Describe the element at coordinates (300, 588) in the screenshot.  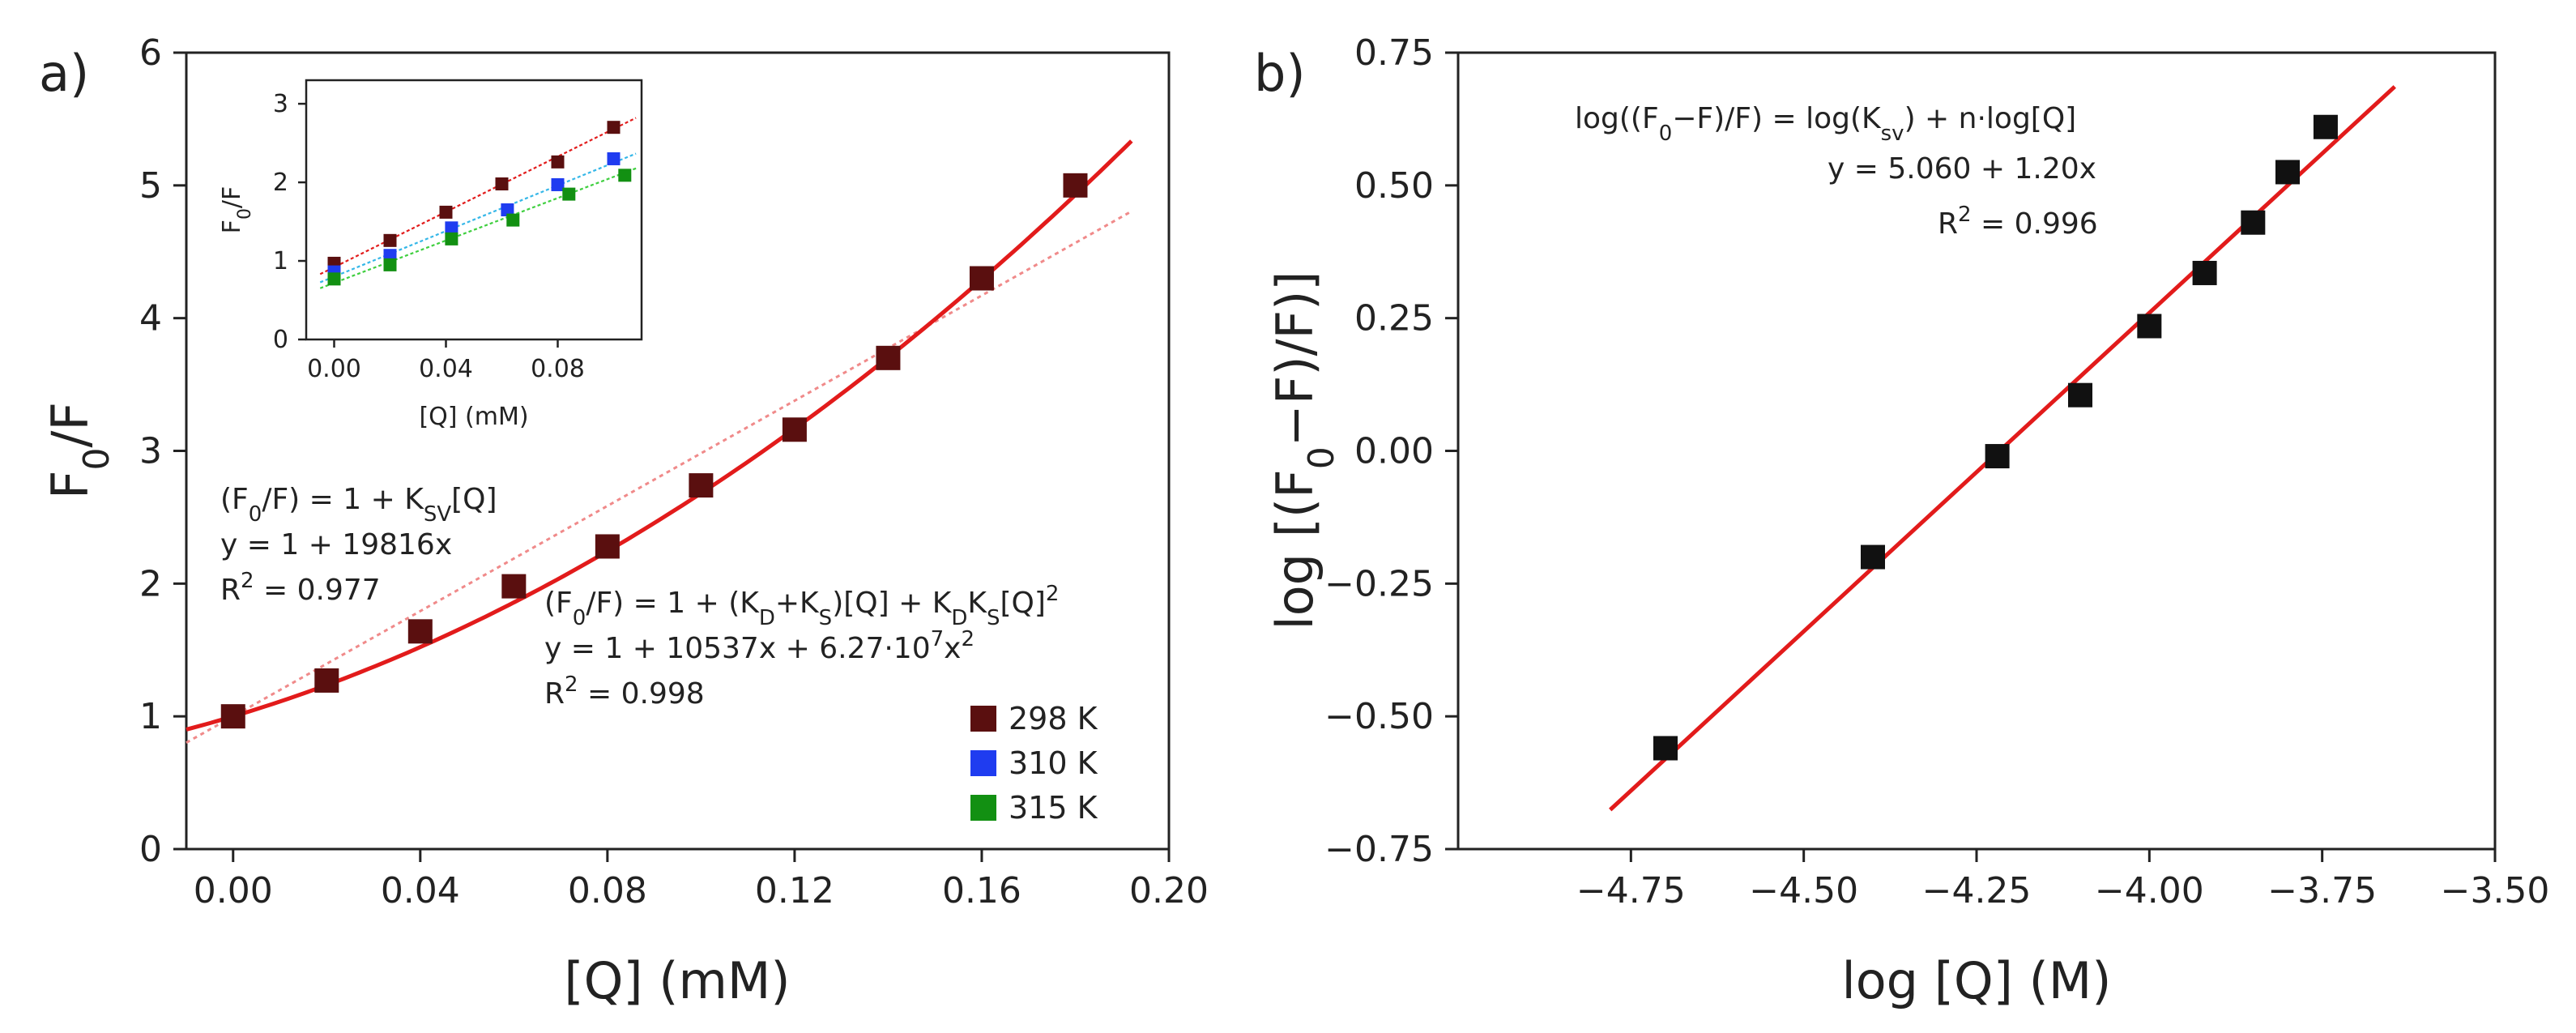
I see `panel-a-sv-r2: R2 = 0.977` at that location.